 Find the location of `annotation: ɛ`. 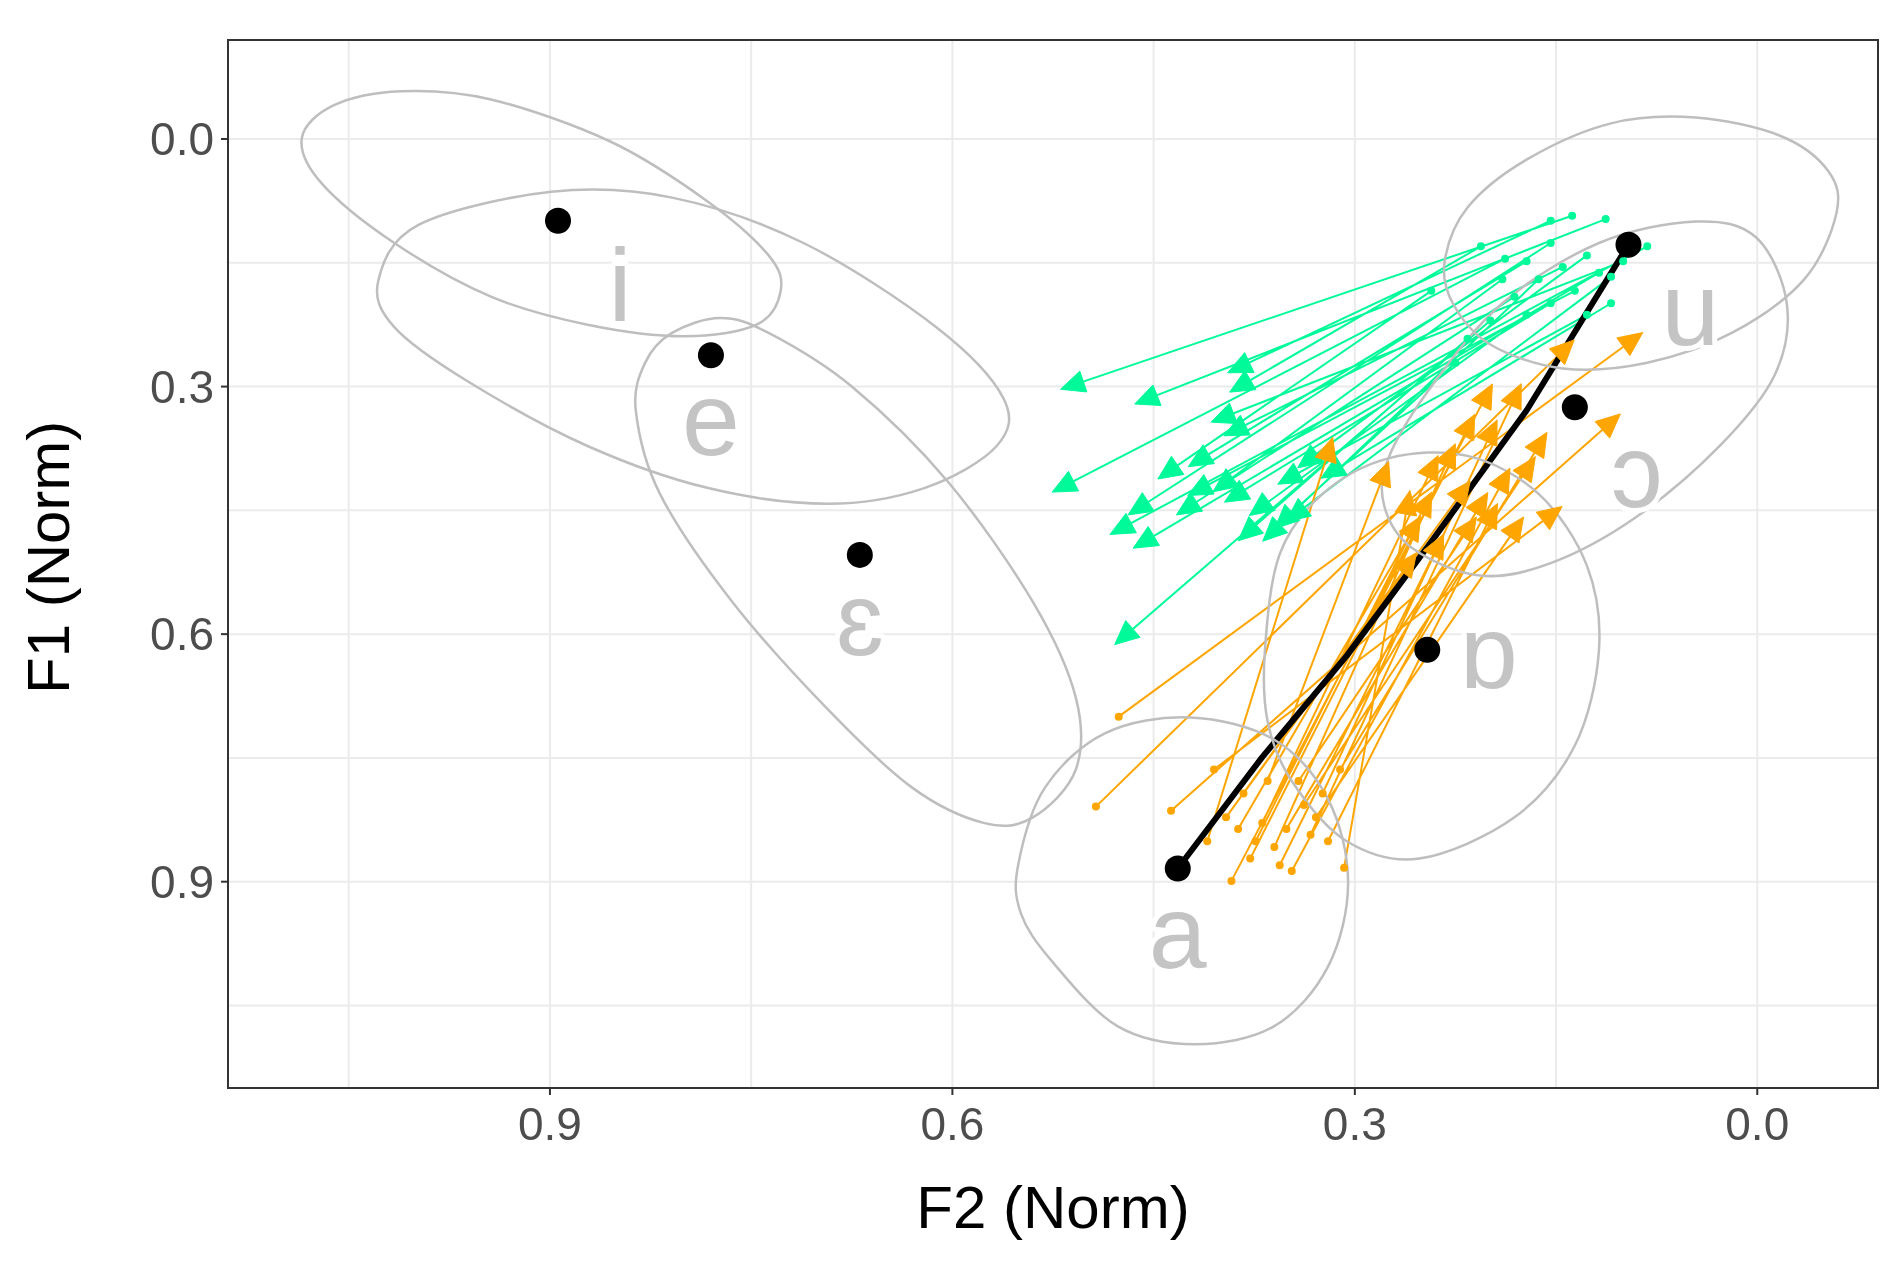

annotation: ɛ is located at coordinates (859, 618).